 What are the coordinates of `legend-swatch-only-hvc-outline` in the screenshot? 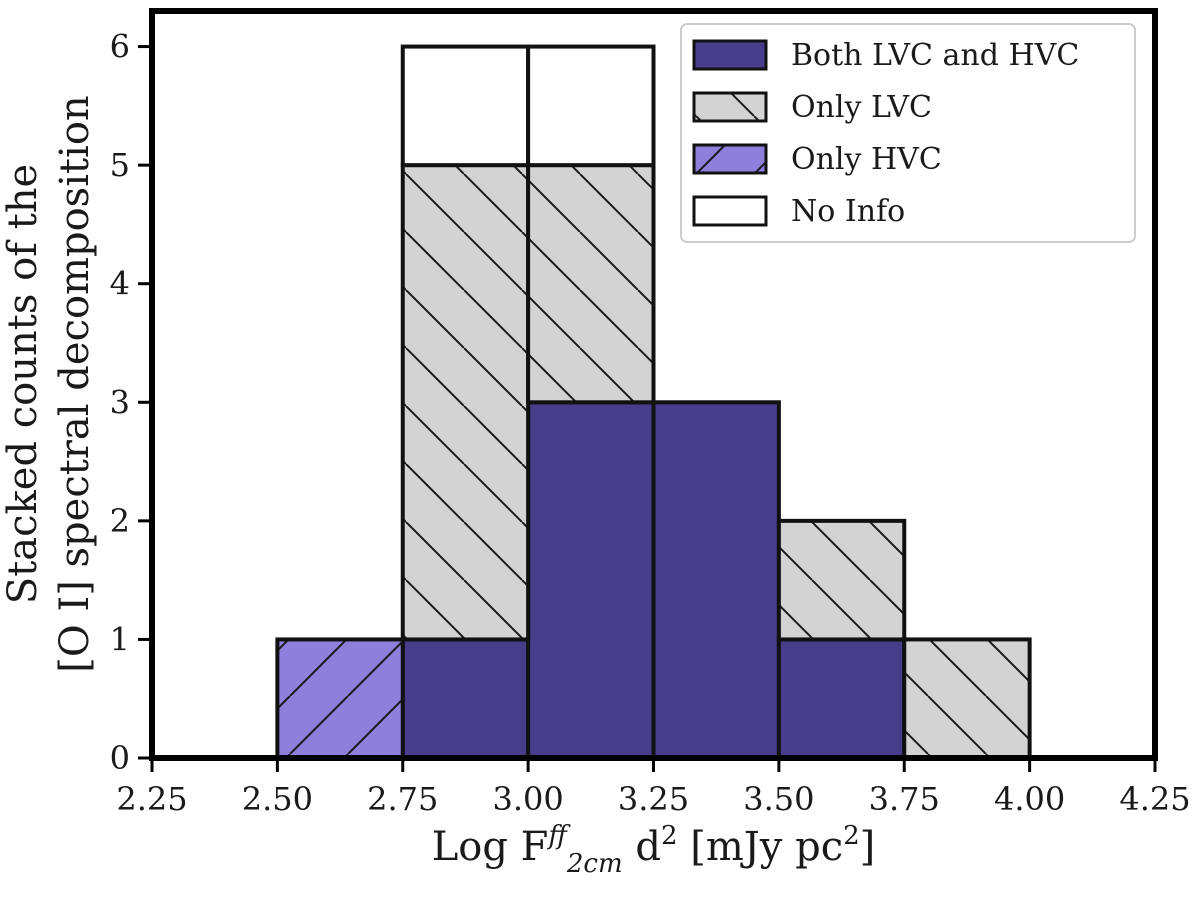 It's located at (730, 159).